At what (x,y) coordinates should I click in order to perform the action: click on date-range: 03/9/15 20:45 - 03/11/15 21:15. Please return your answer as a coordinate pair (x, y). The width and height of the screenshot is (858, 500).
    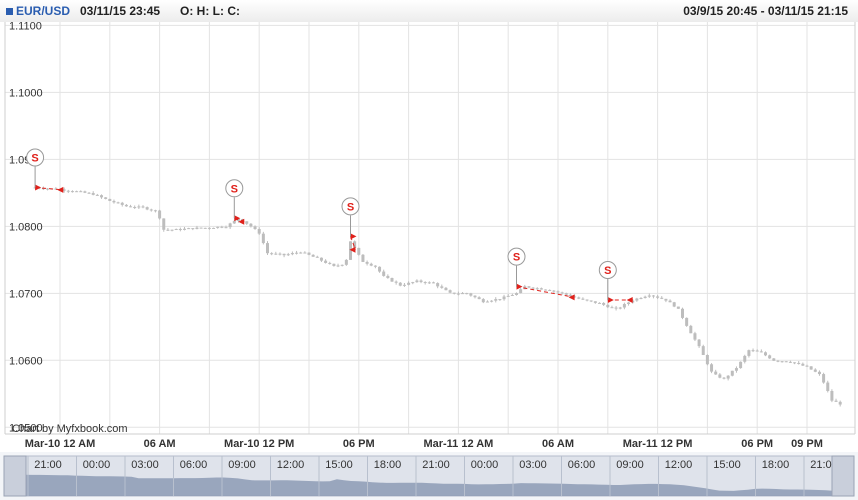
    Looking at the image, I should click on (765, 11).